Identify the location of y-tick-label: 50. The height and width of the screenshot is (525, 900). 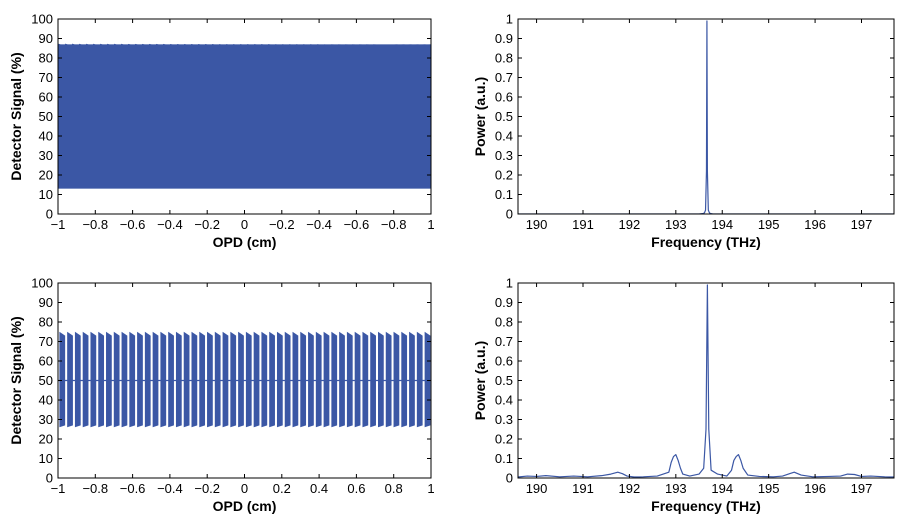
(46, 380).